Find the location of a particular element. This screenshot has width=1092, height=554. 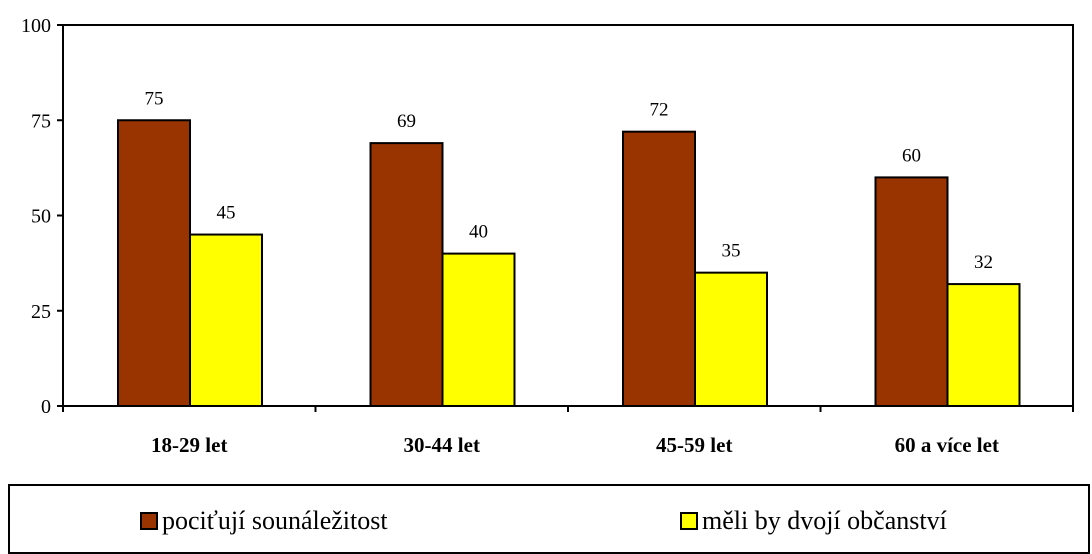

legend-item-series-2: měli by dvojí občanství is located at coordinates (813, 521).